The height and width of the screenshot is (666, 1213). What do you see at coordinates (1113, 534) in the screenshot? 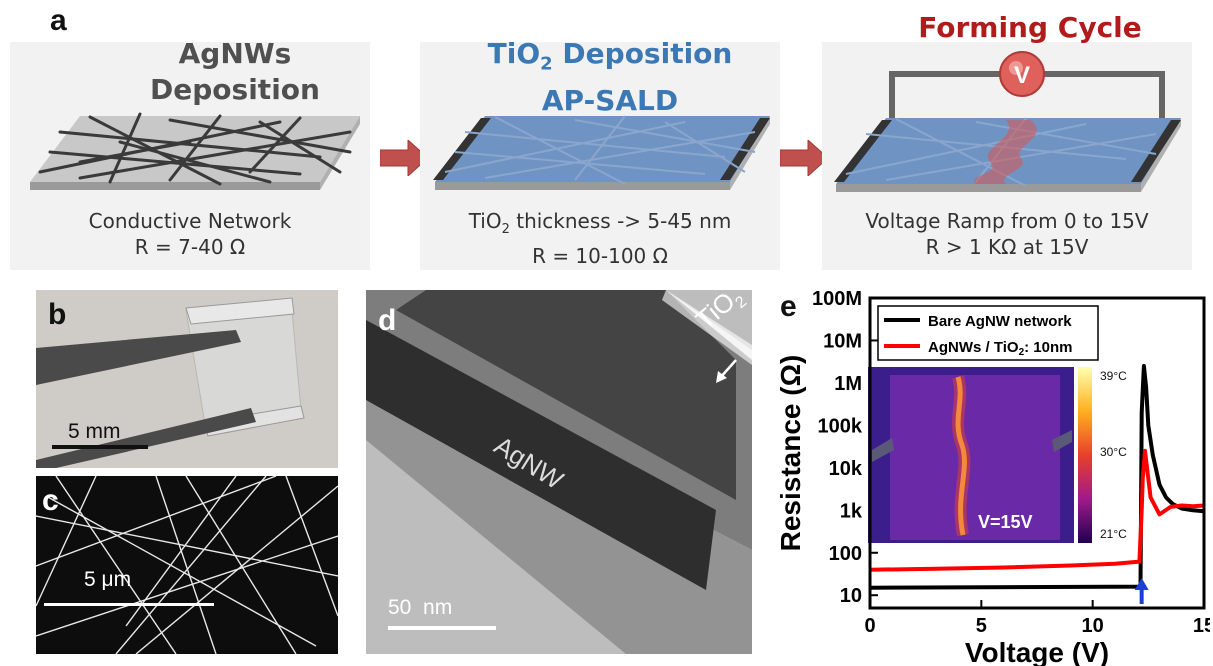
I see `colorbar-tick-min: 21°C` at bounding box center [1113, 534].